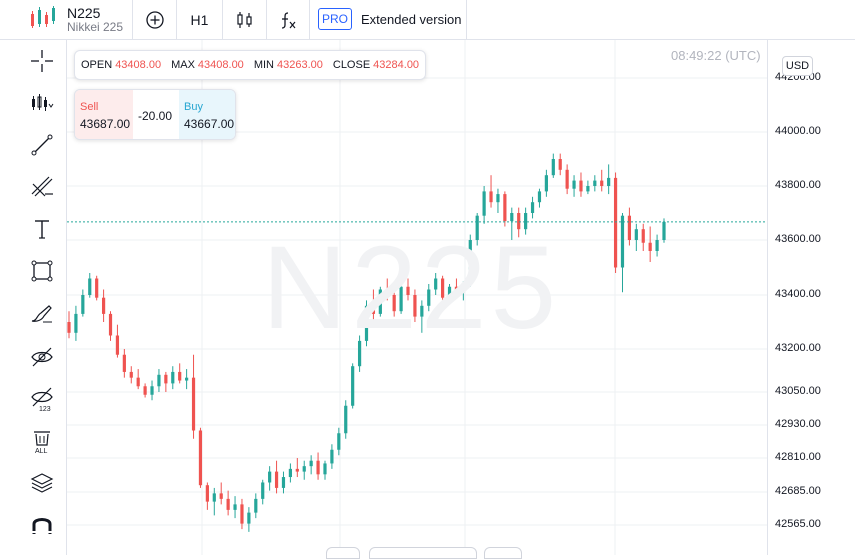 This screenshot has height=559, width=855. I want to click on top-toolbar: N225 Nikkei 225 H1 PRO Extended version, so click(427, 20).